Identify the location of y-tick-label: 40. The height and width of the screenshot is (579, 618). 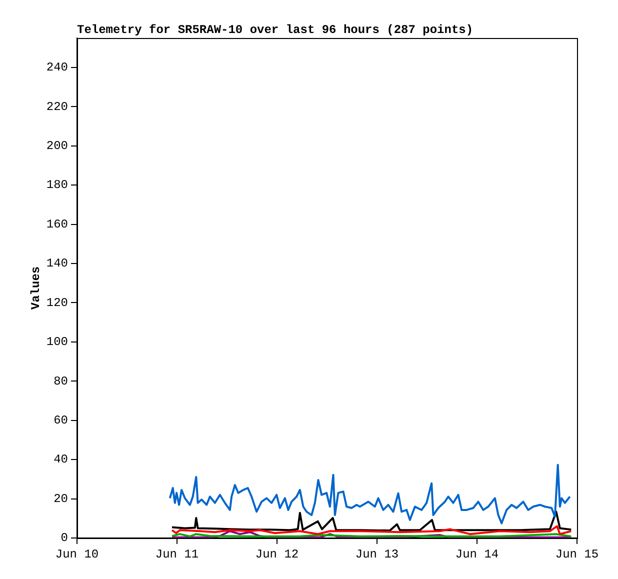
(61, 459).